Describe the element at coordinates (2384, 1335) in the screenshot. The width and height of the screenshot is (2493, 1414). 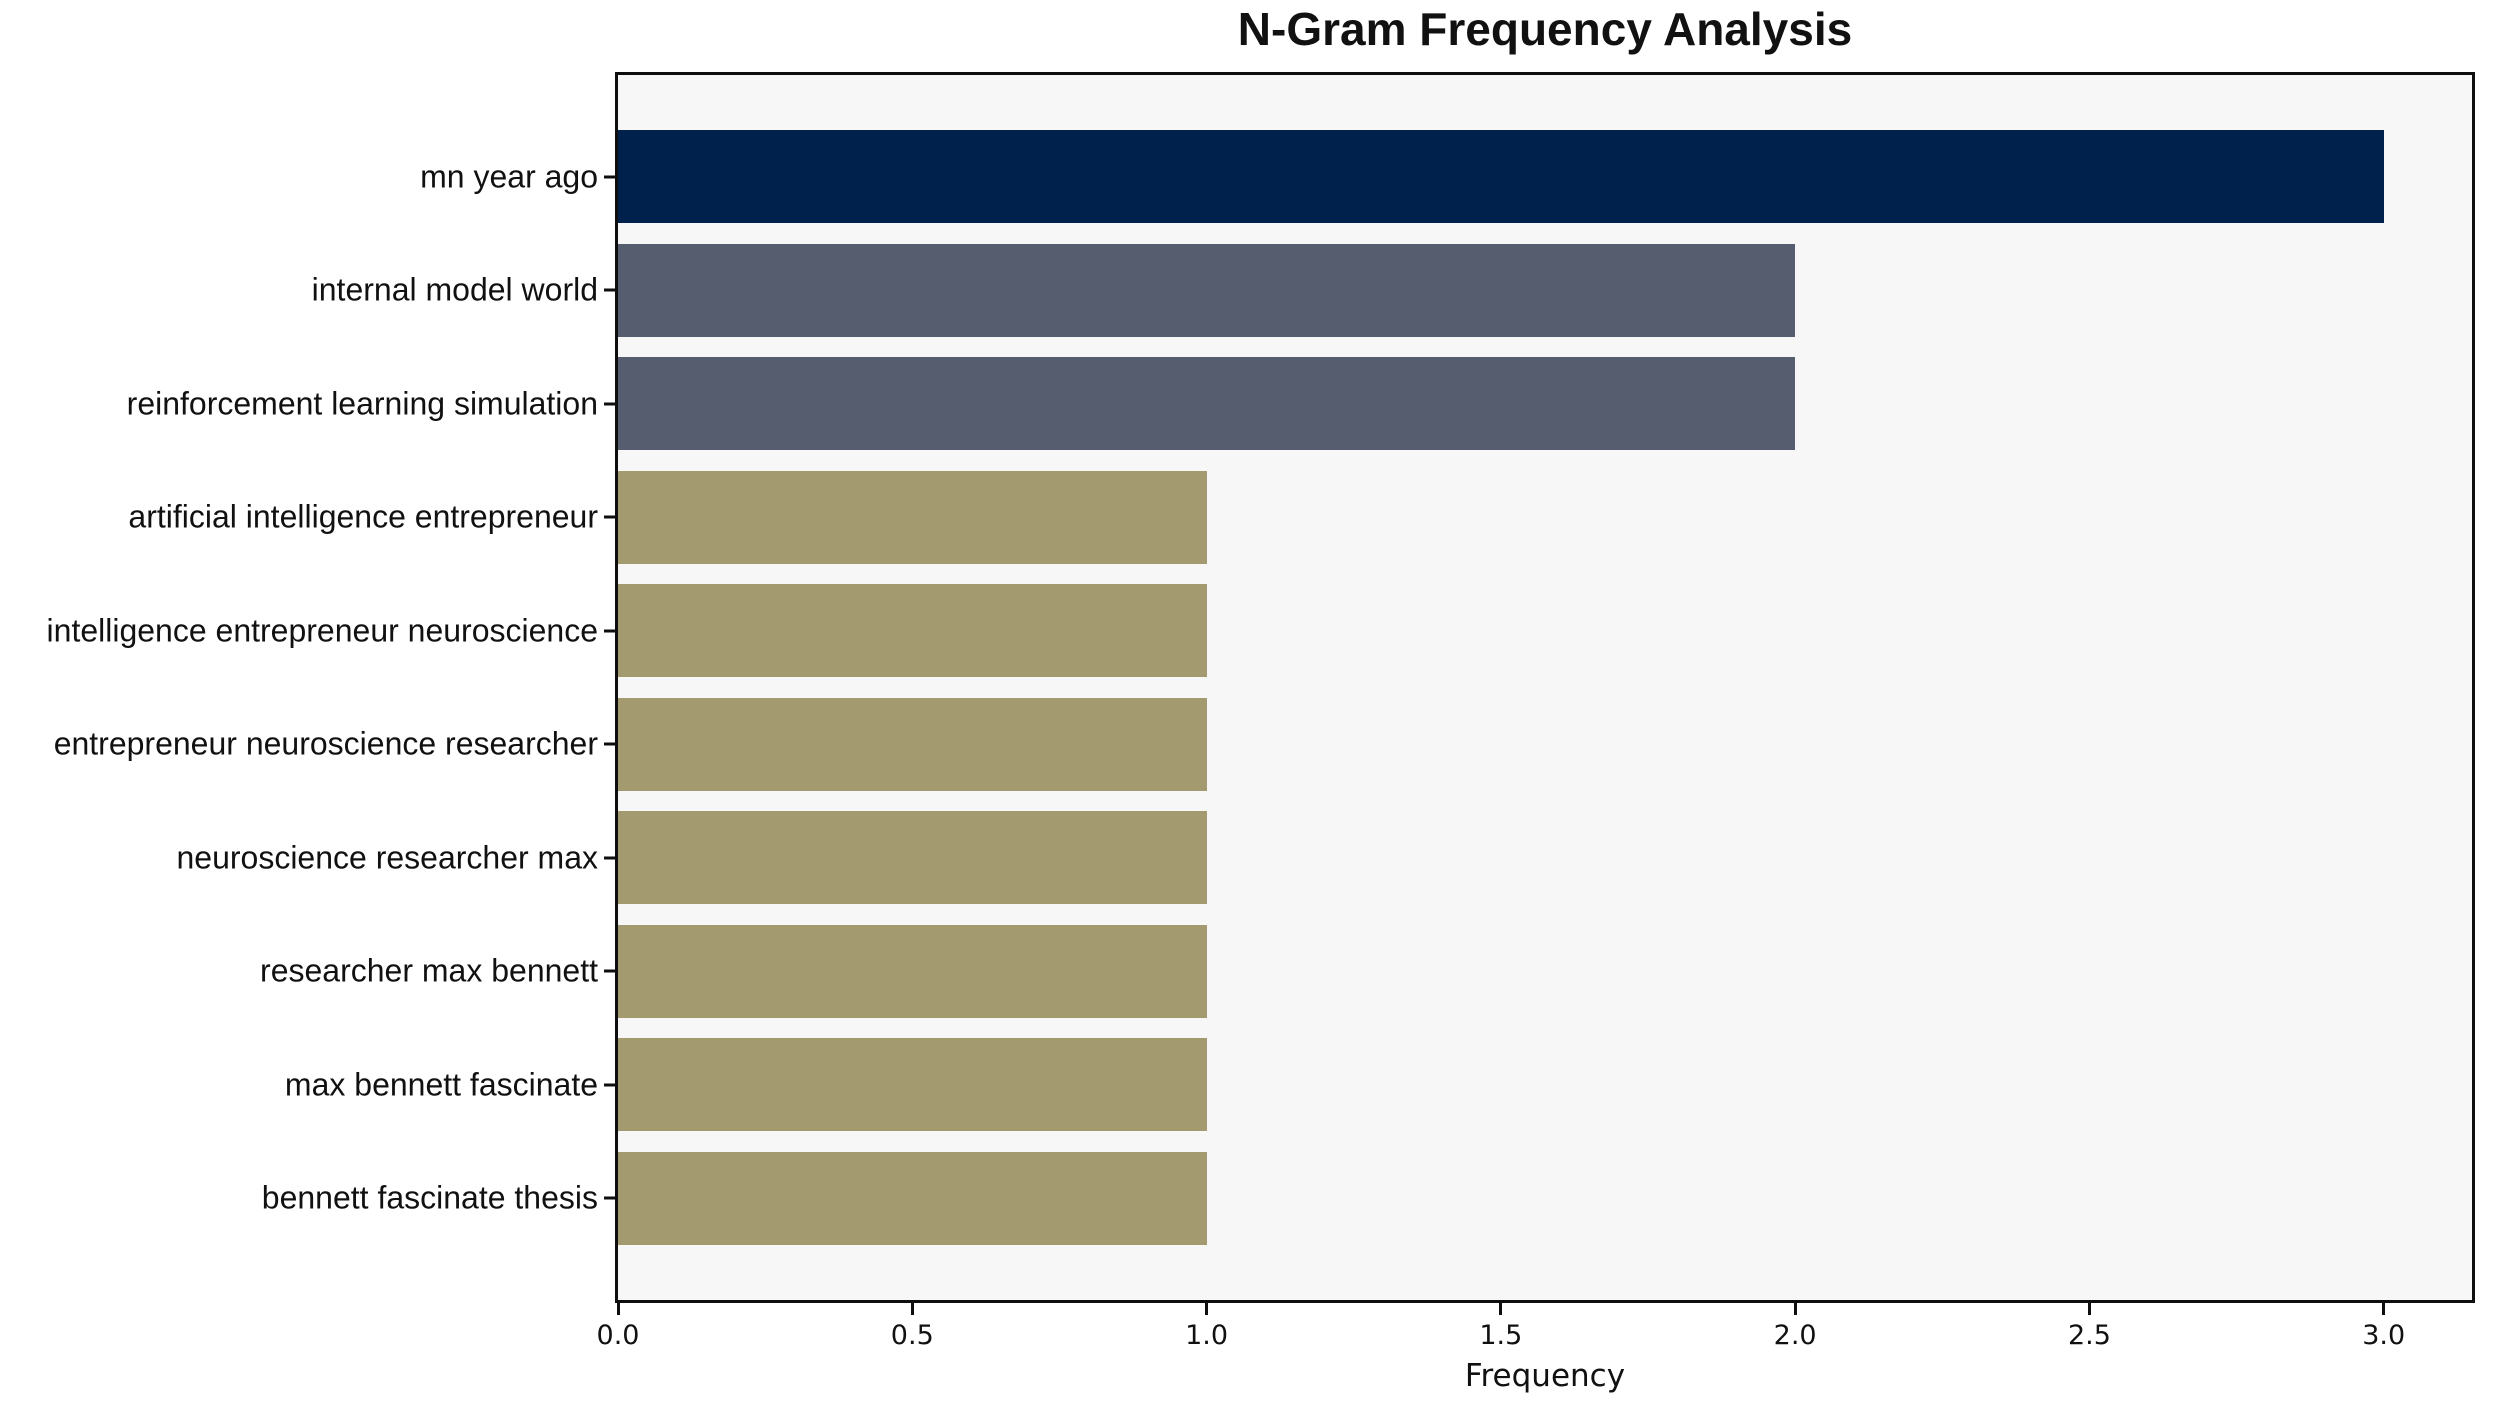
I see `x-tick-label: 3.0` at that location.